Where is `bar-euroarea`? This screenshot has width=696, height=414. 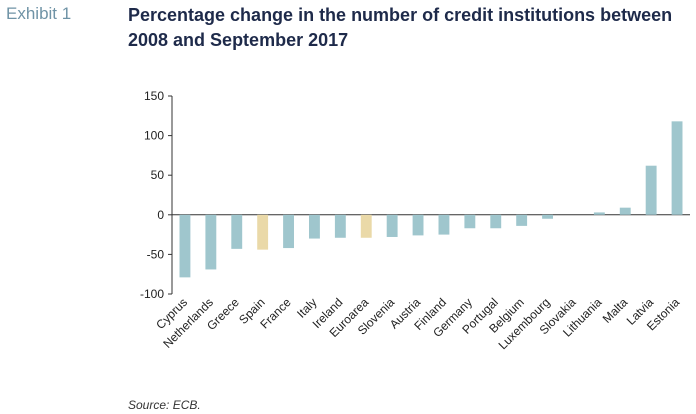
bar-euroarea is located at coordinates (366, 226).